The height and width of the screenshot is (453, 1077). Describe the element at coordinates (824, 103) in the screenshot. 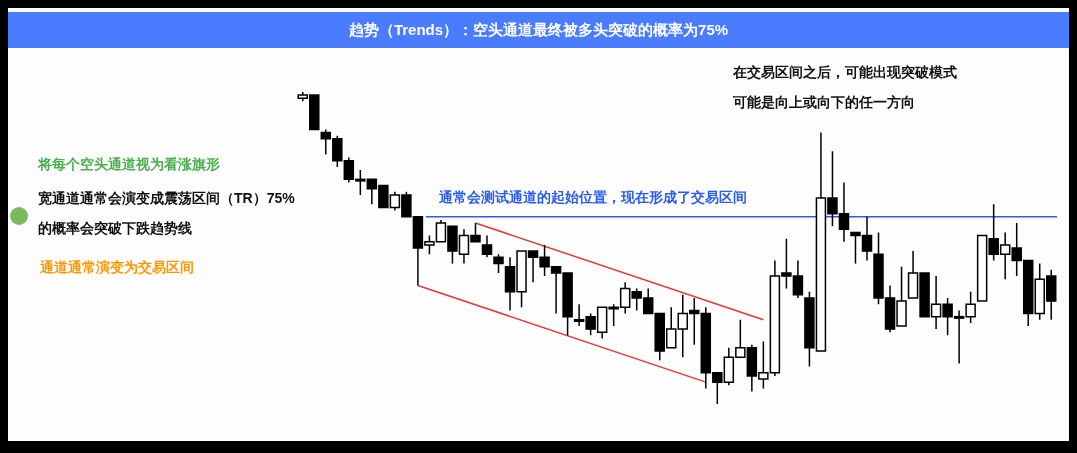

I see `annotation: 可能是向上或向下的任一方向` at that location.